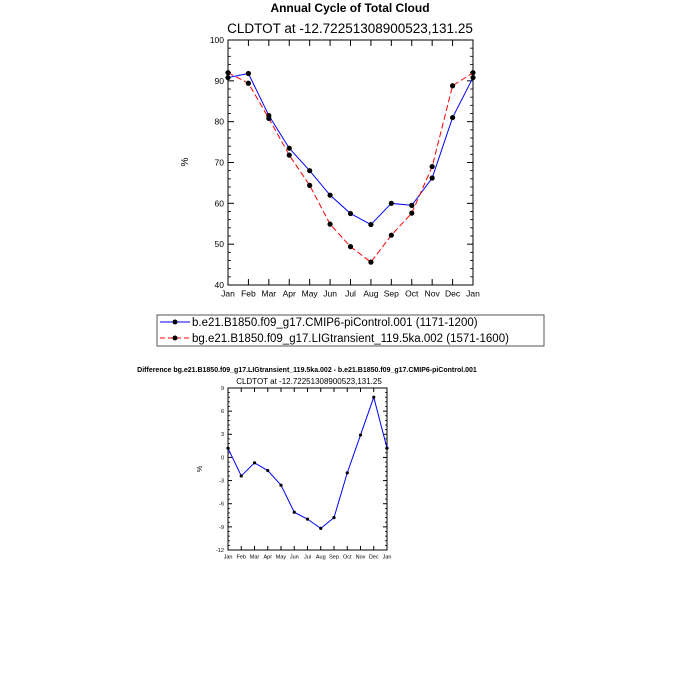 This screenshot has height=700, width=700. Describe the element at coordinates (220, 551) in the screenshot. I see `bottom-y-tick-label: -12` at that location.